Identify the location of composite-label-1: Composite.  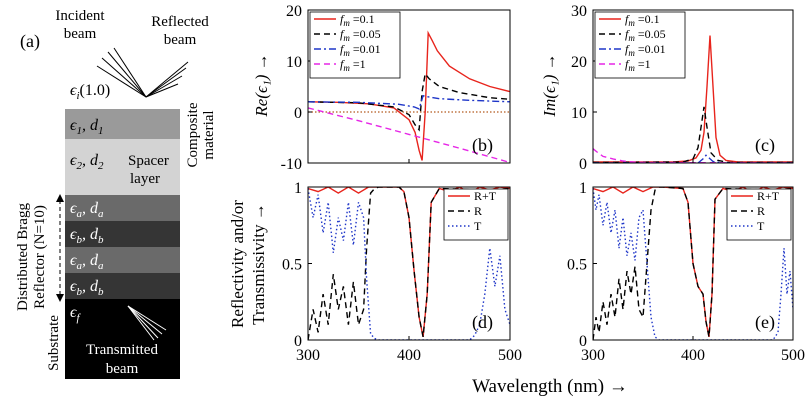
(193, 134).